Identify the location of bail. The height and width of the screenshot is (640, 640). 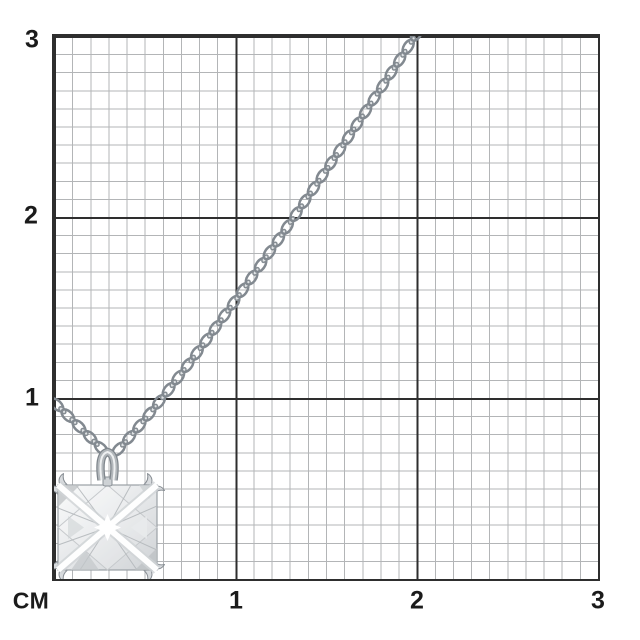
(107, 464).